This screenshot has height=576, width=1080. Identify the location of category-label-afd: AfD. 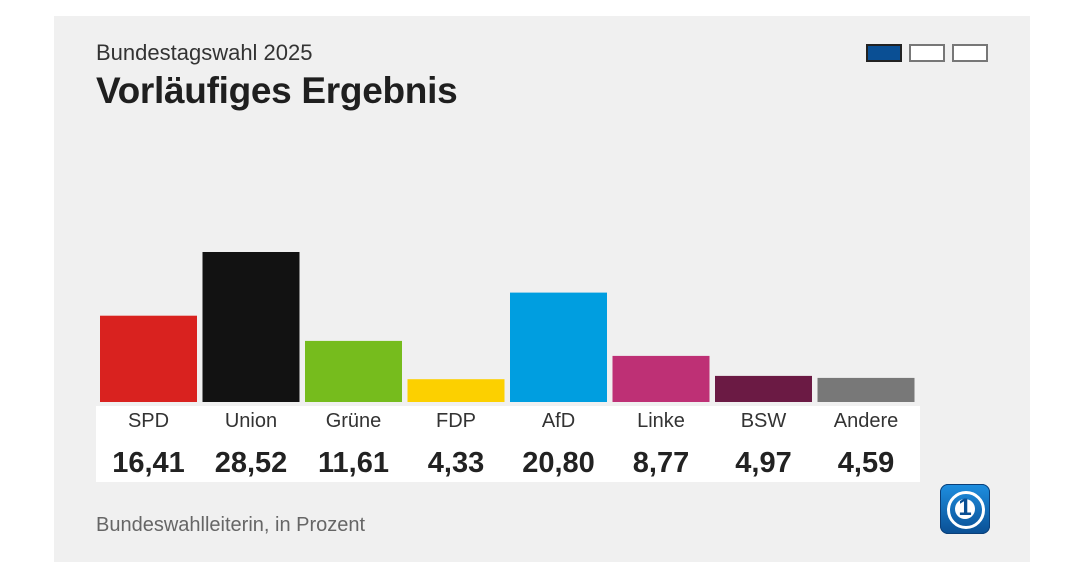
(558, 421).